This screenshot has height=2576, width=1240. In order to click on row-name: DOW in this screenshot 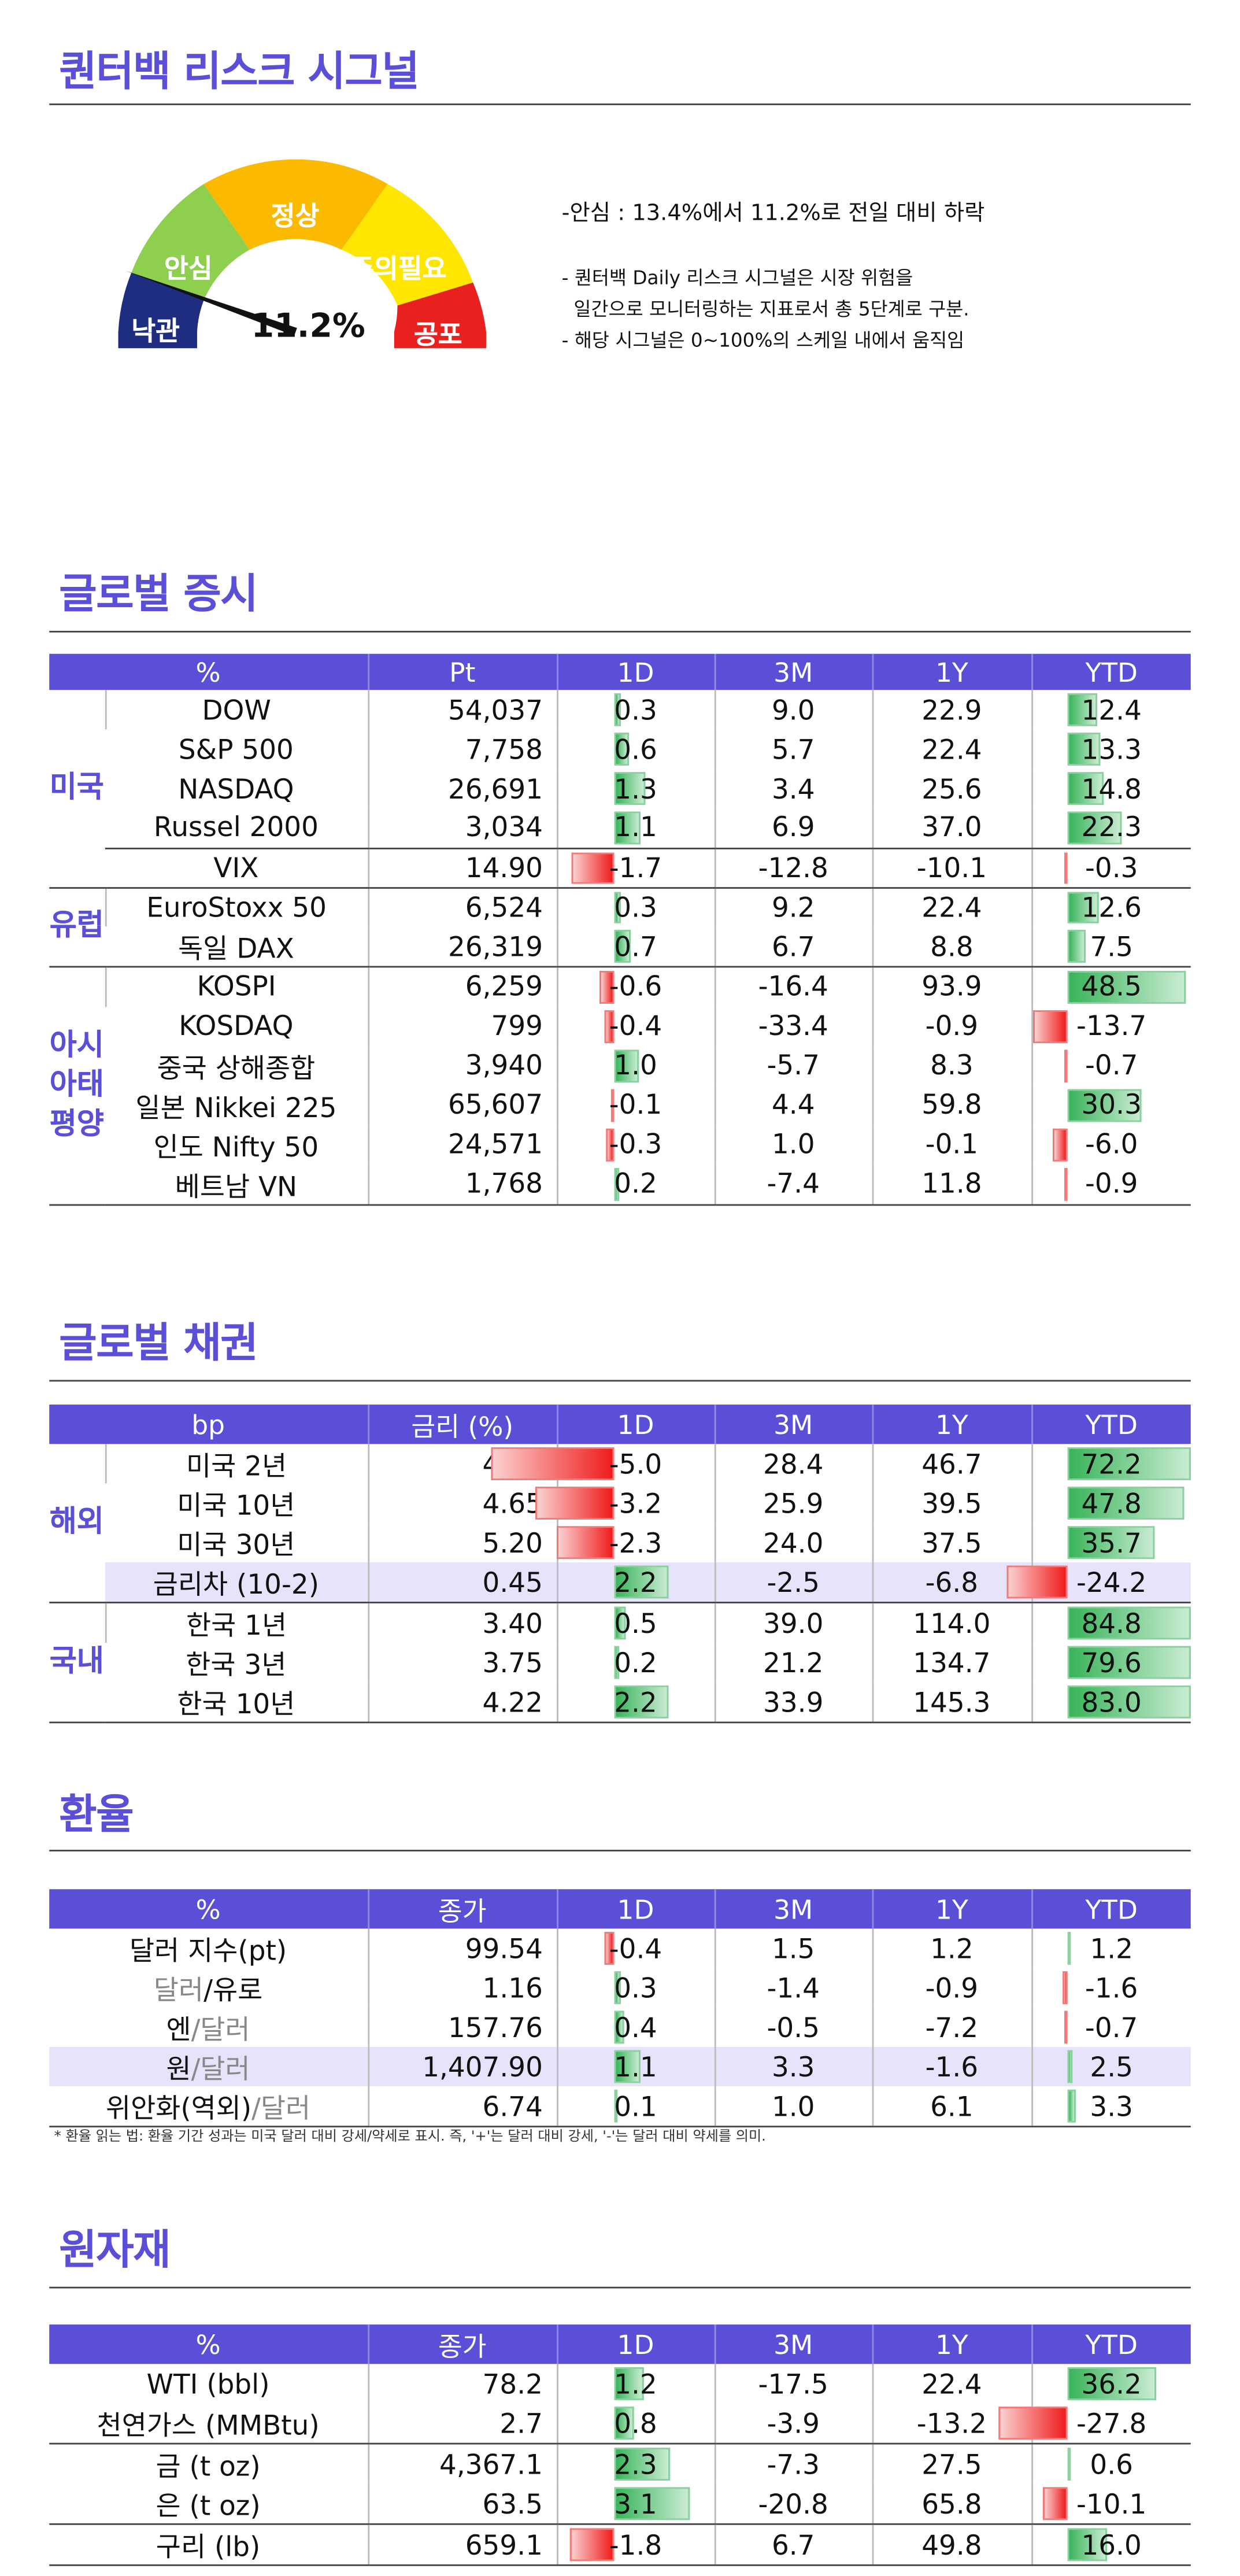, I will do `click(236, 710)`.